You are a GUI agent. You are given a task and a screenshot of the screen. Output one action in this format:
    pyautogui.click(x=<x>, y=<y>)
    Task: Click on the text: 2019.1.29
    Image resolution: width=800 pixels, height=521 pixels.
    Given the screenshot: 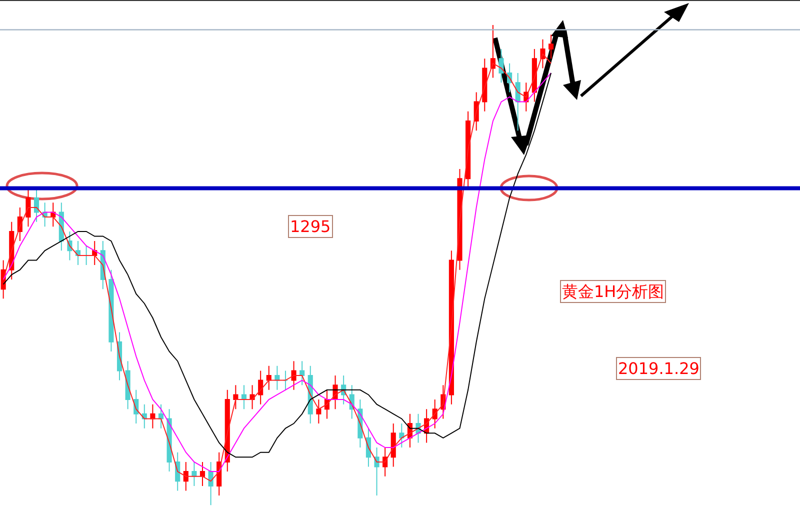 What is the action you would take?
    pyautogui.click(x=659, y=368)
    